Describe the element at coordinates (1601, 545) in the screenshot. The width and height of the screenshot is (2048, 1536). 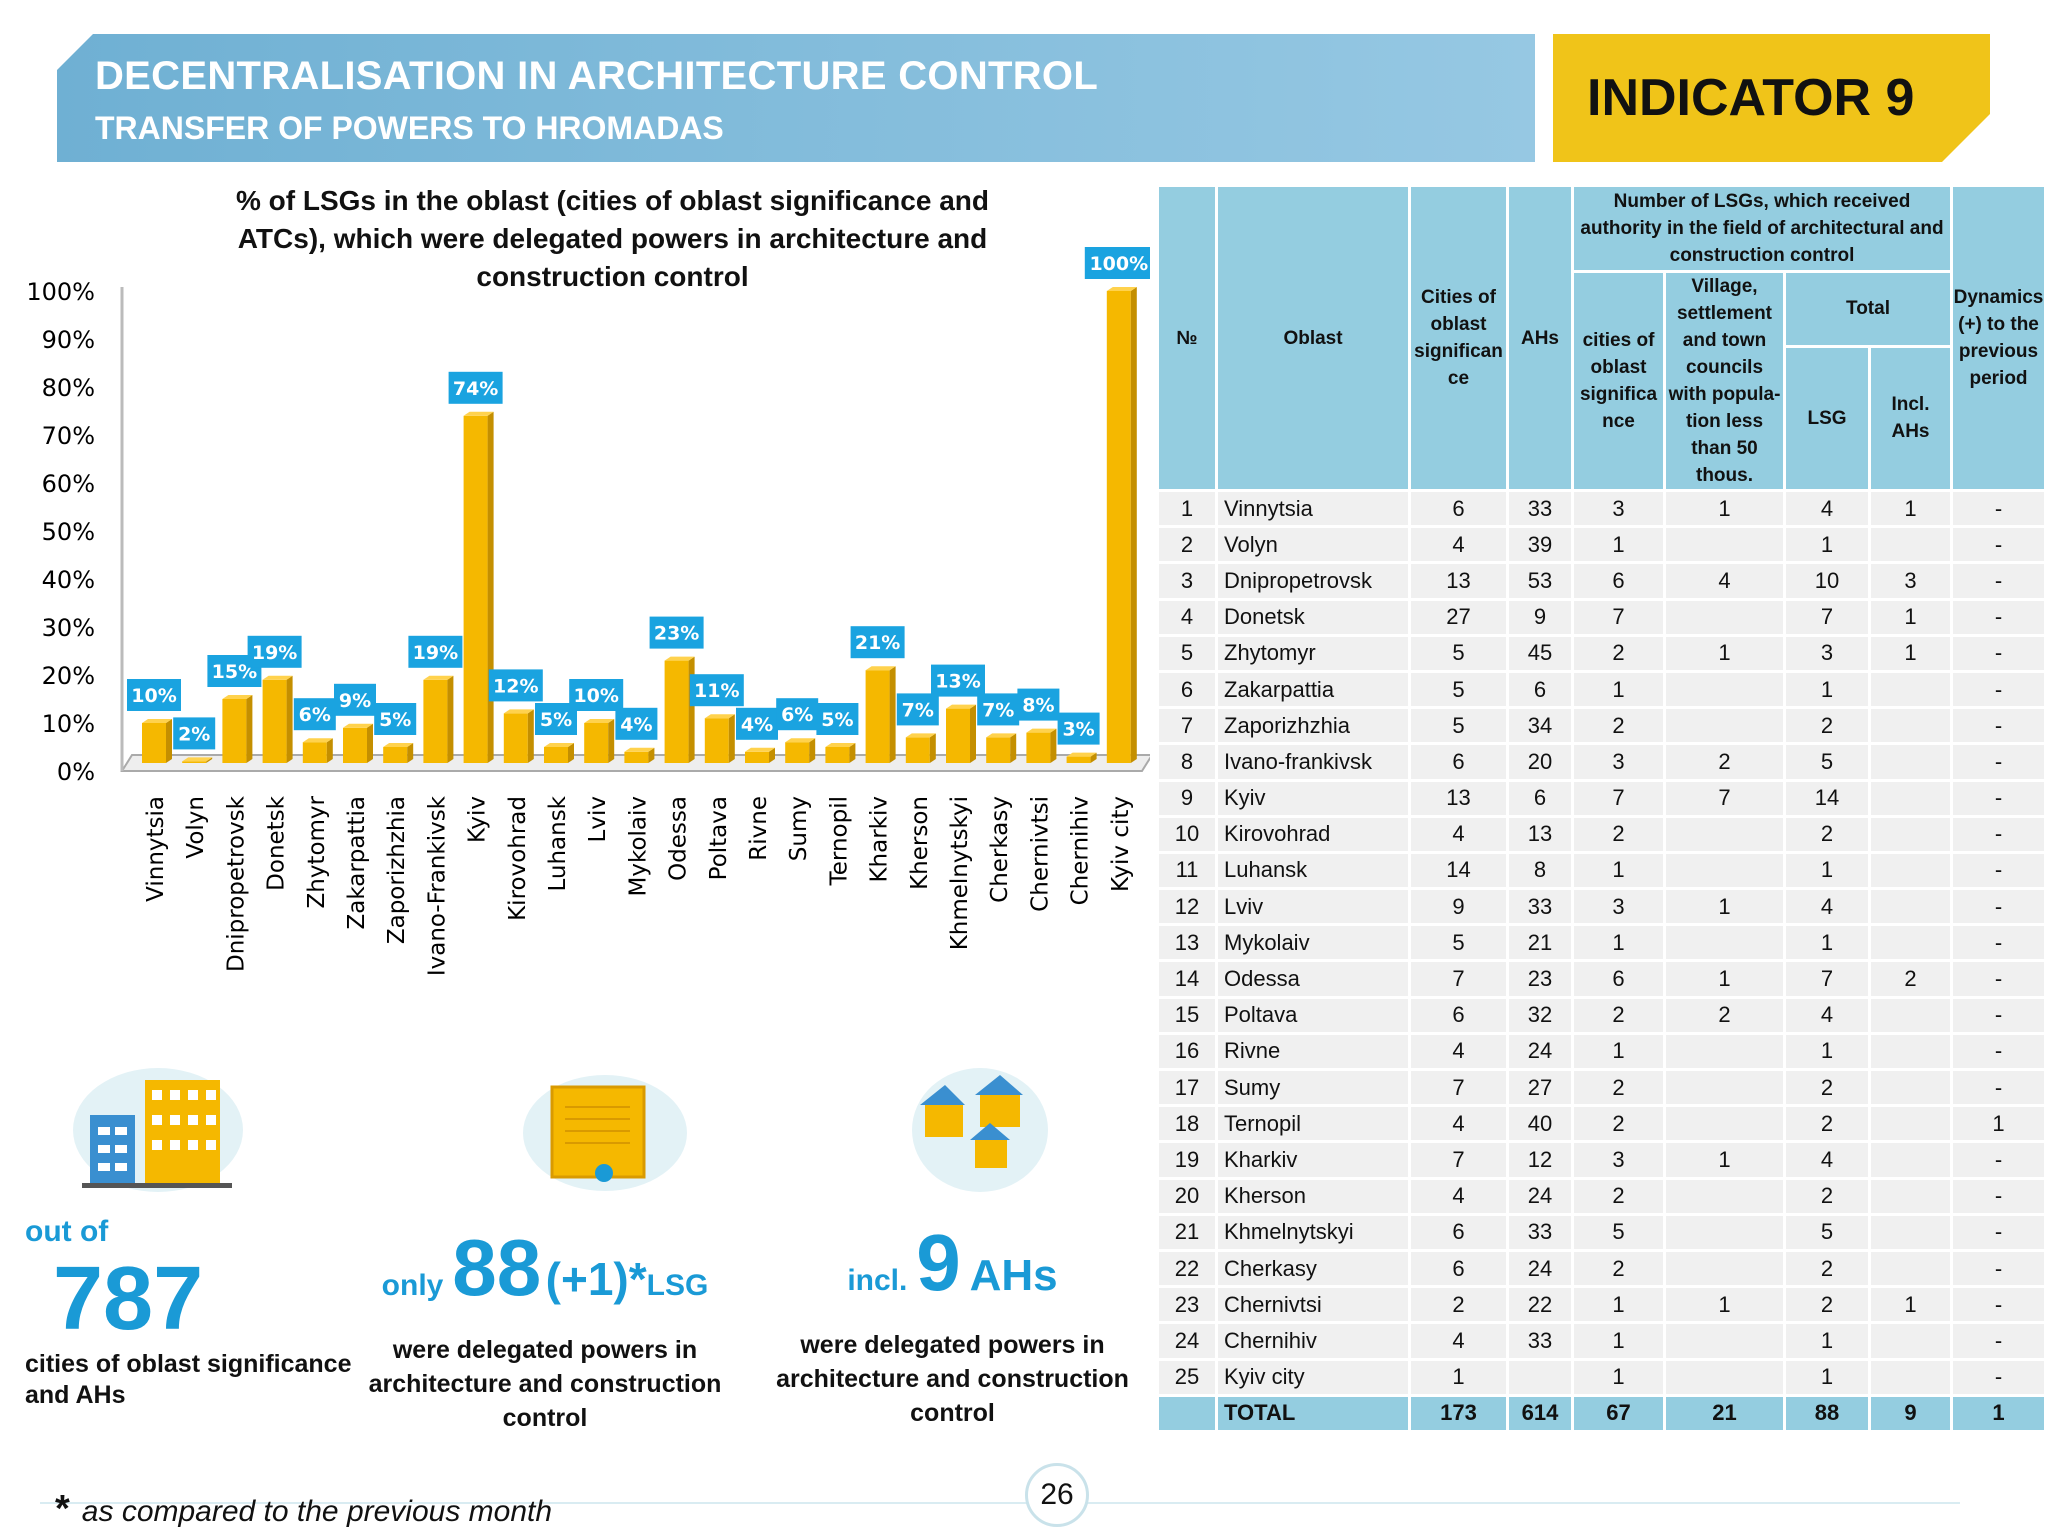
I see `table-row: 2 Volyn 4 39 1 1-` at that location.